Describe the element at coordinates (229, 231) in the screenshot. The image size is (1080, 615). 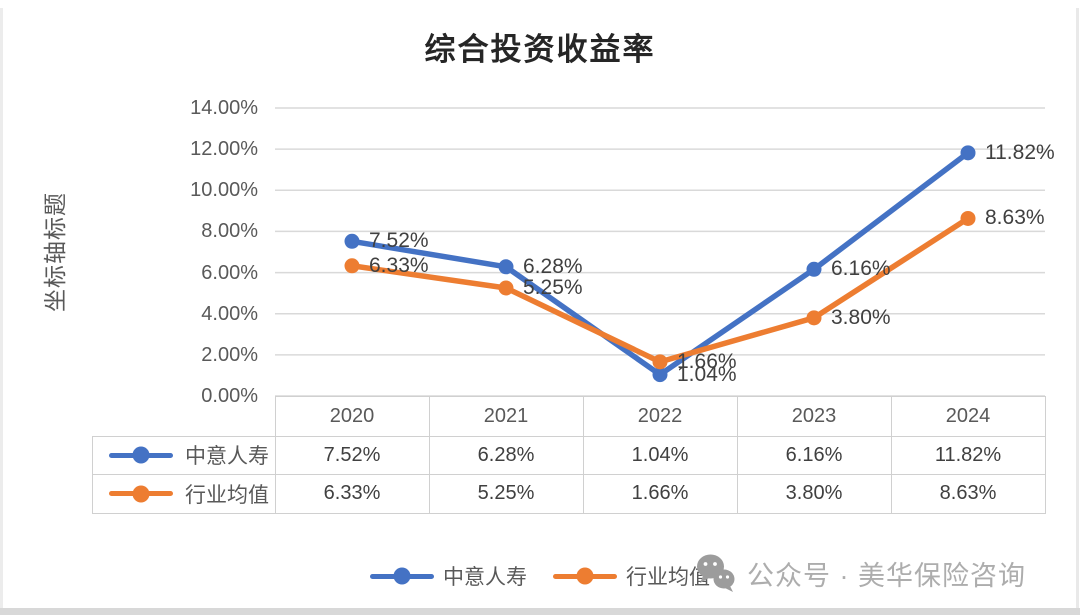
I see `y-axis-tick: 8.00%` at that location.